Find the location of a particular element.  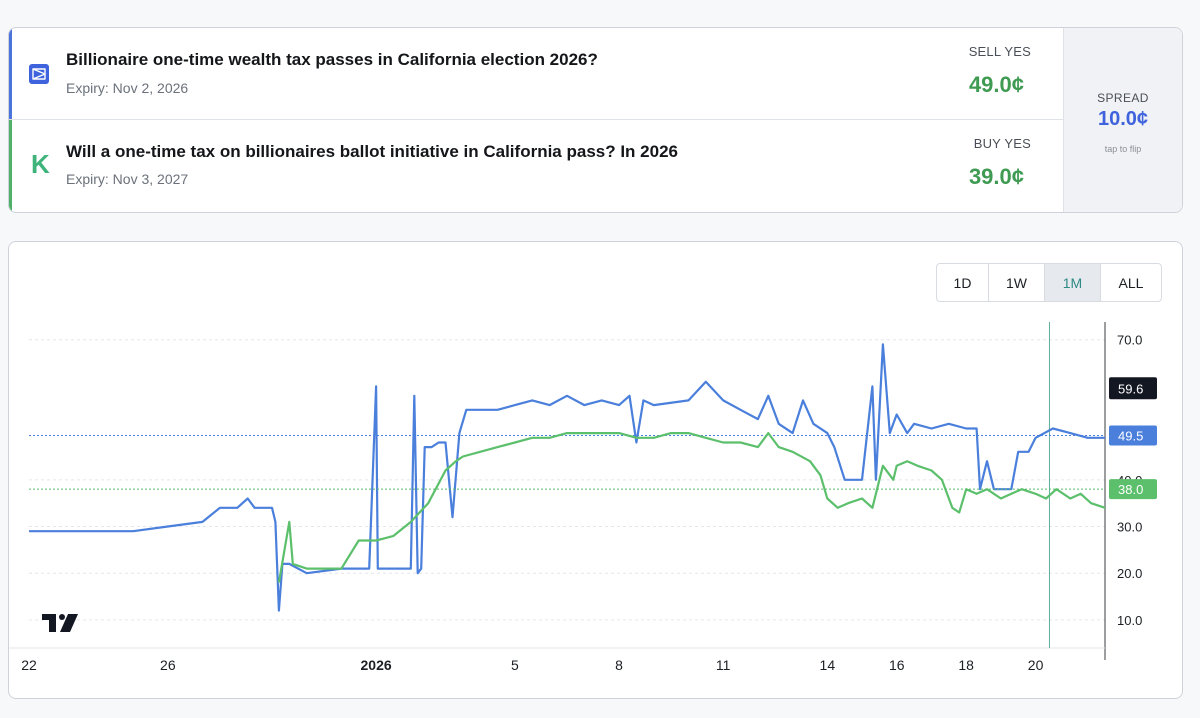

polymarket-logo-icon is located at coordinates (39, 74).